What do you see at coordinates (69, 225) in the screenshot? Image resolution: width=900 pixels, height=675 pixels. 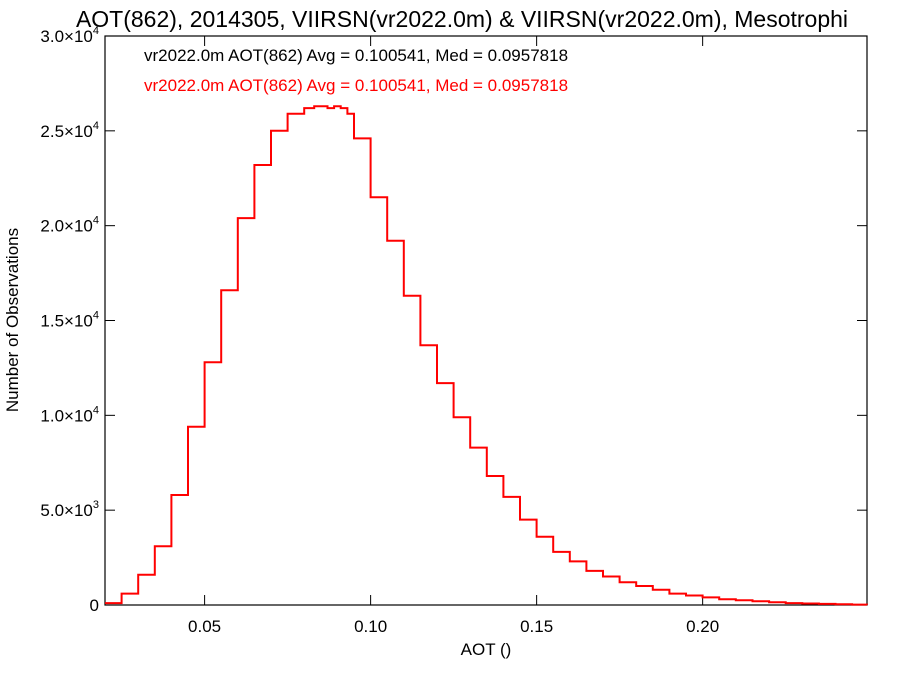 I see `y-tick-label: 2.0×10⁴` at bounding box center [69, 225].